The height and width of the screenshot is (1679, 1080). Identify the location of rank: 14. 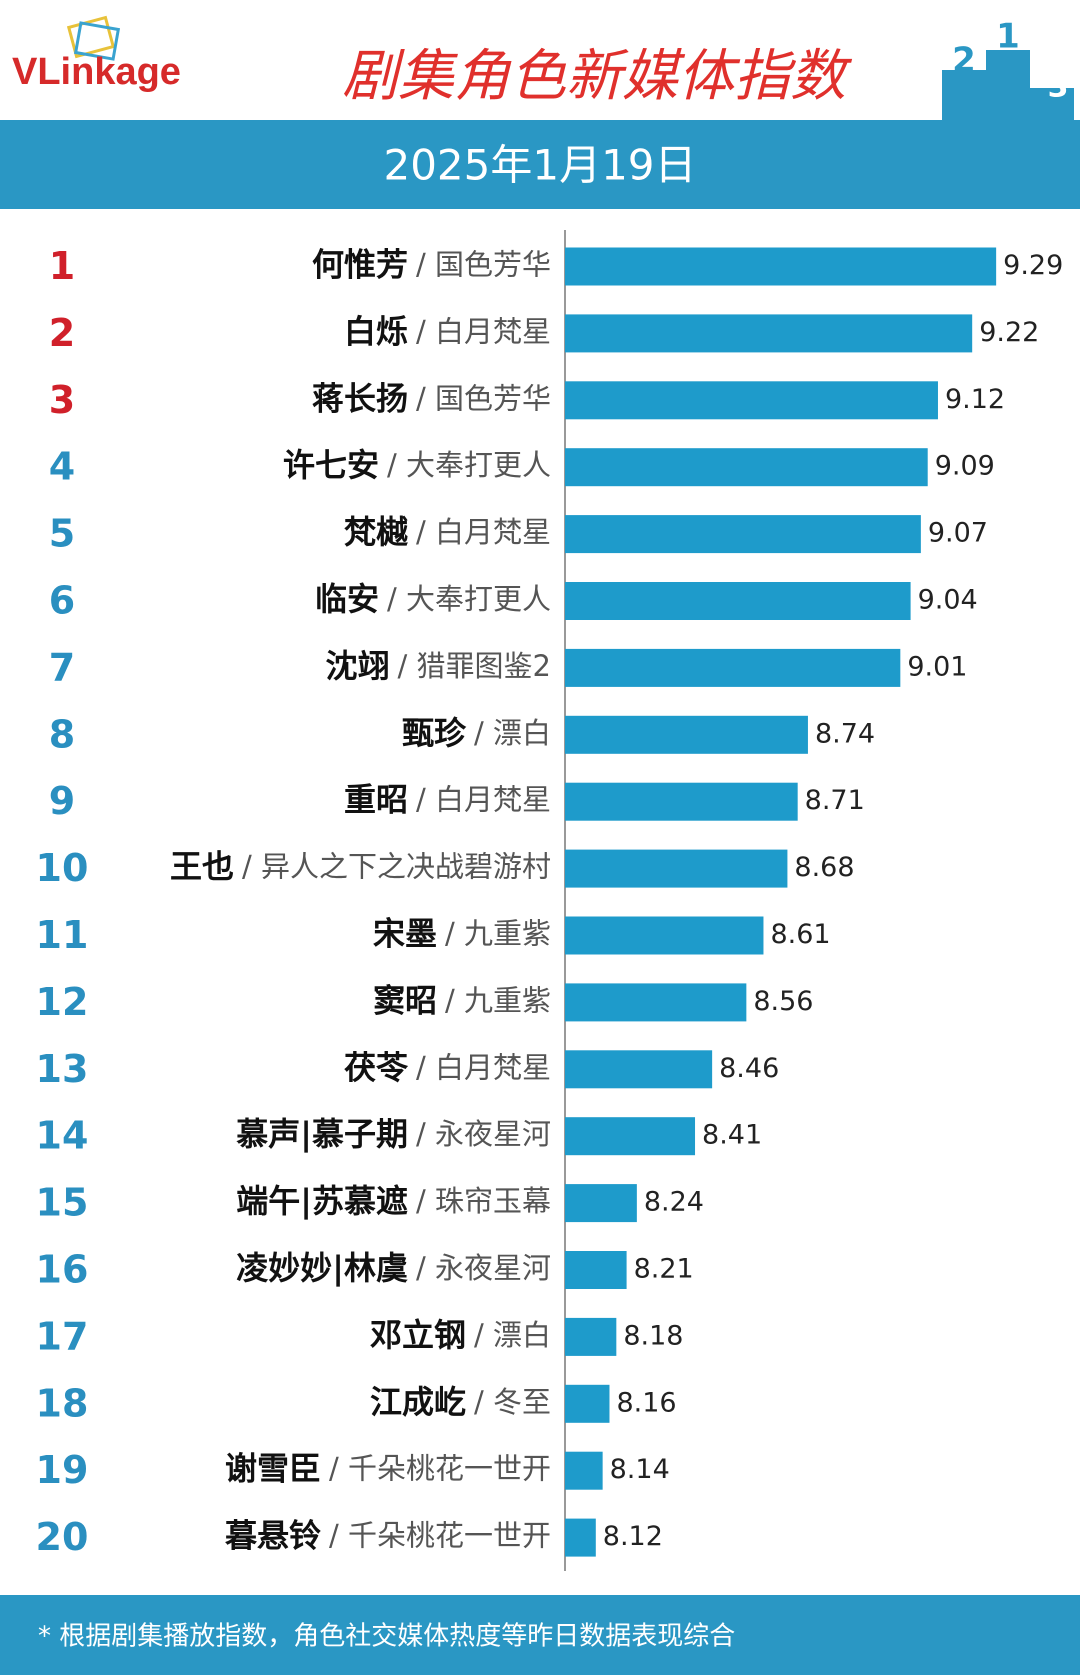
(62, 1136).